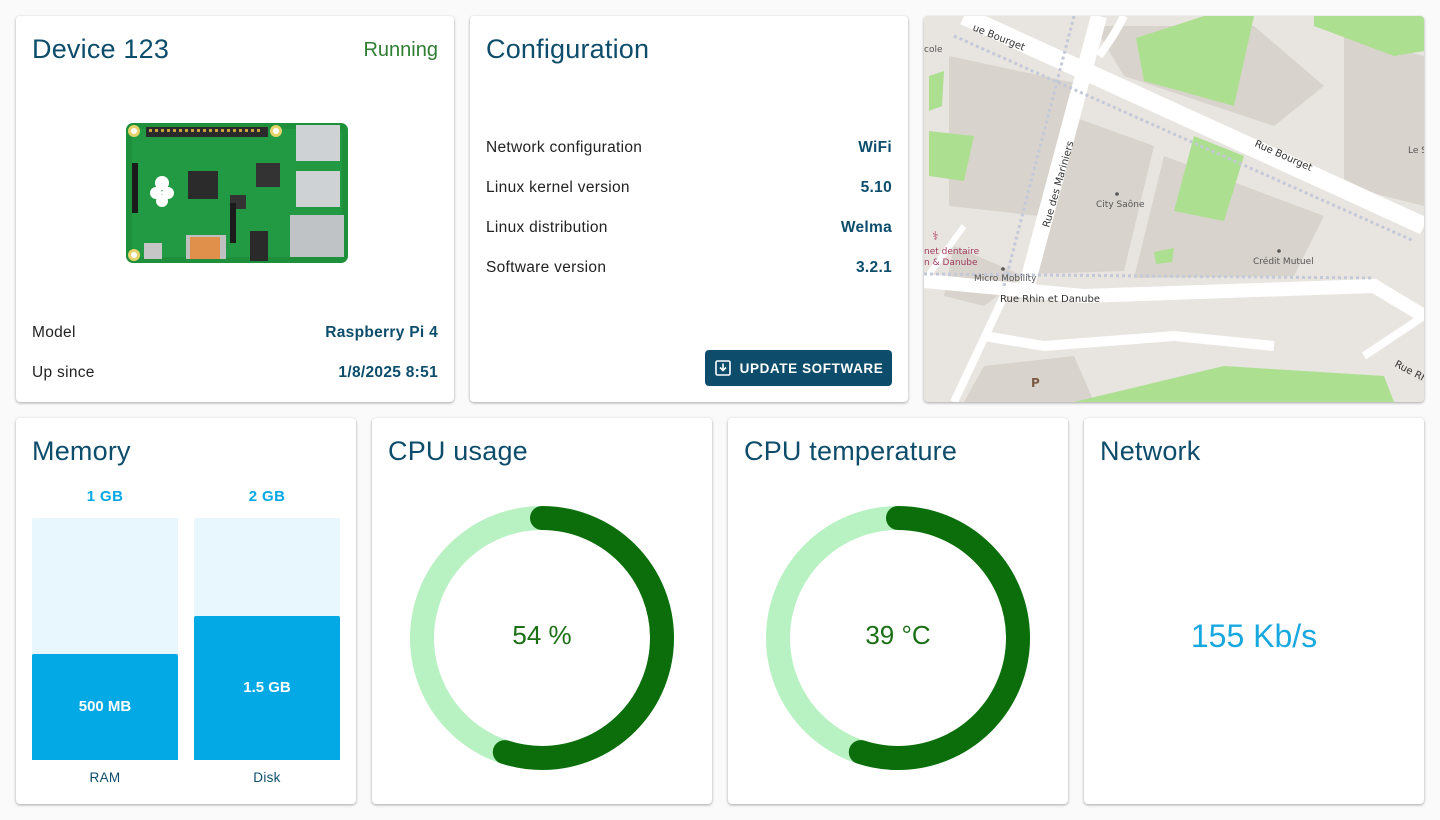 The image size is (1440, 820). What do you see at coordinates (105, 639) in the screenshot?
I see `ram-bar: 500 MB` at bounding box center [105, 639].